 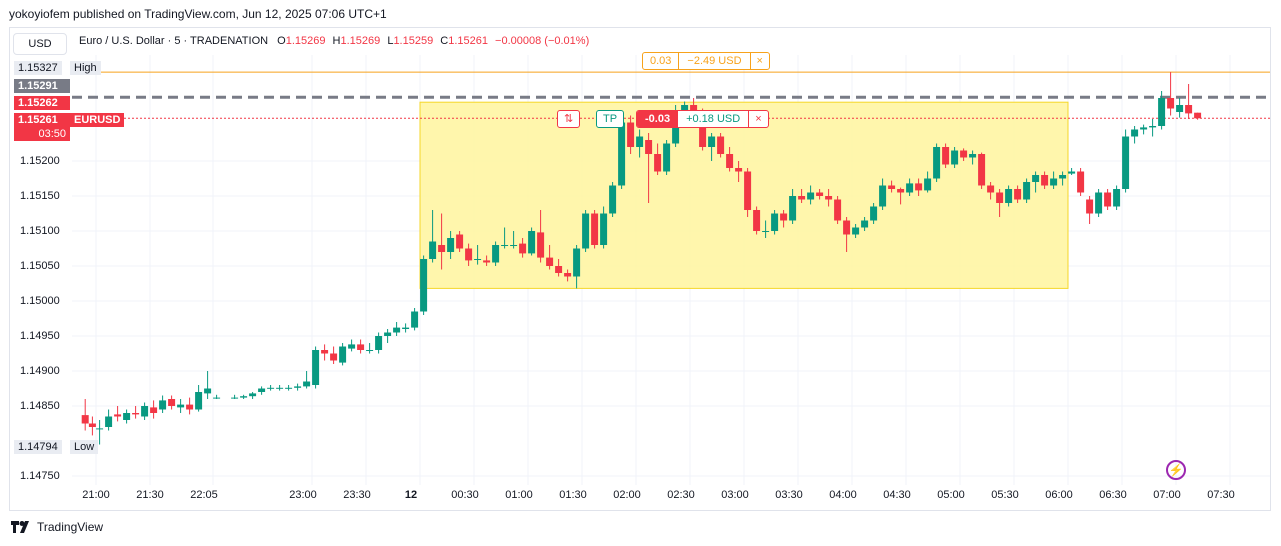 What do you see at coordinates (706, 61) in the screenshot?
I see `alert-pill: 0.03 −2.49 USD ×` at bounding box center [706, 61].